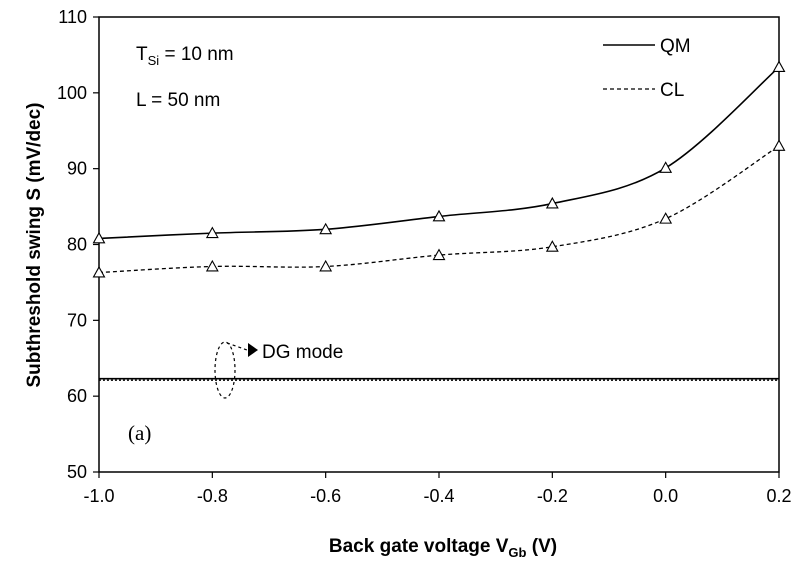 This screenshot has height=569, width=795. What do you see at coordinates (778, 496) in the screenshot?
I see `x-tick-label: 0.2` at bounding box center [778, 496].